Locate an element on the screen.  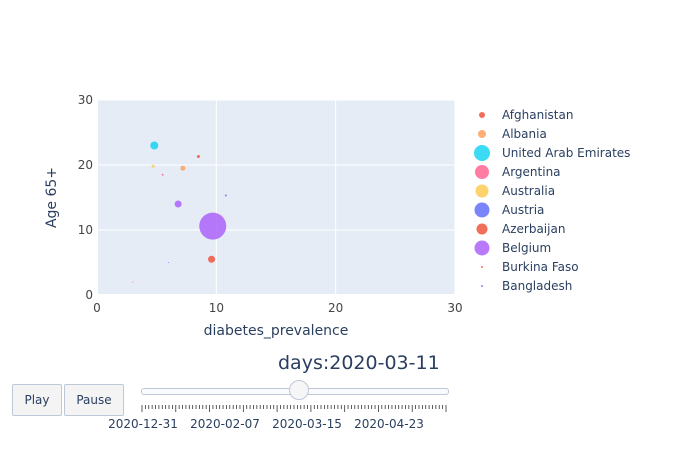
legend-label: Belgium is located at coordinates (526, 248).